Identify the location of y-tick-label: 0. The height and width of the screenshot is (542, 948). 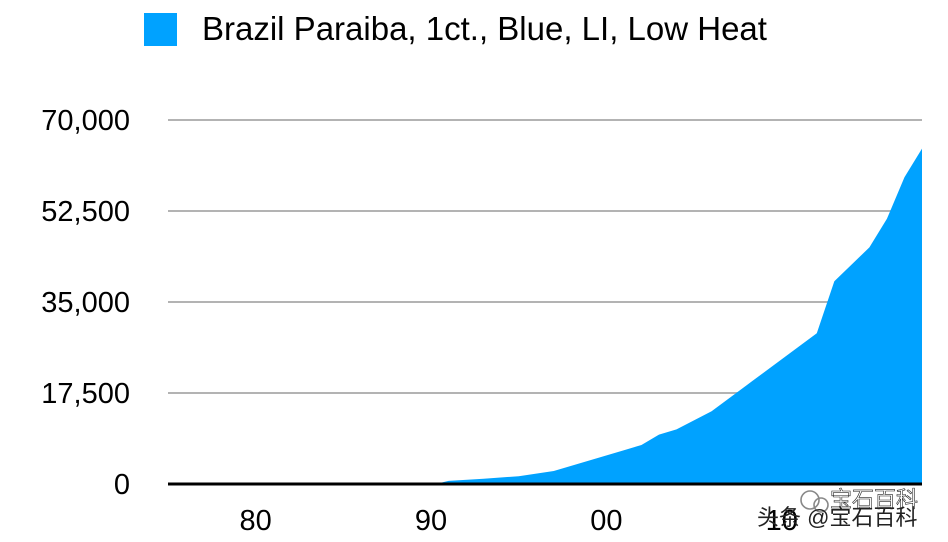
(122, 485).